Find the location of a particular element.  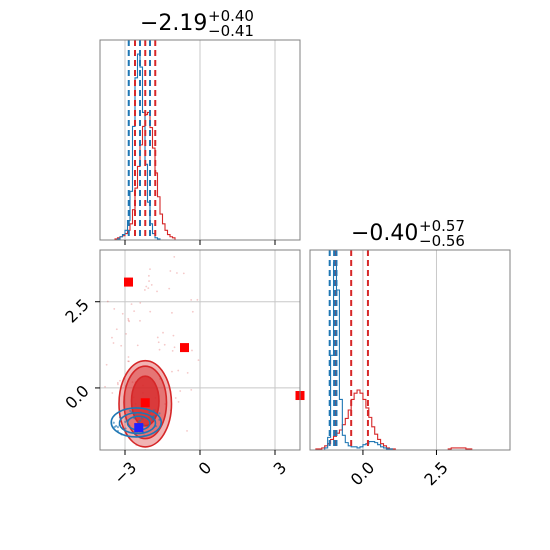

blue-contour-middle is located at coordinates (137, 423).